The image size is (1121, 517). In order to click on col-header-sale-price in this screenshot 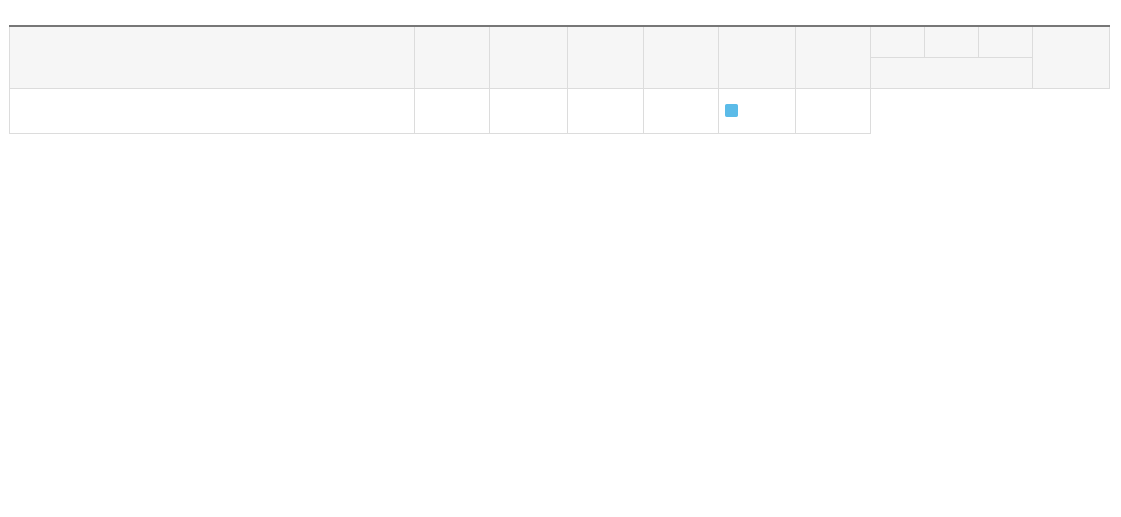, I will do `click(528, 57)`.